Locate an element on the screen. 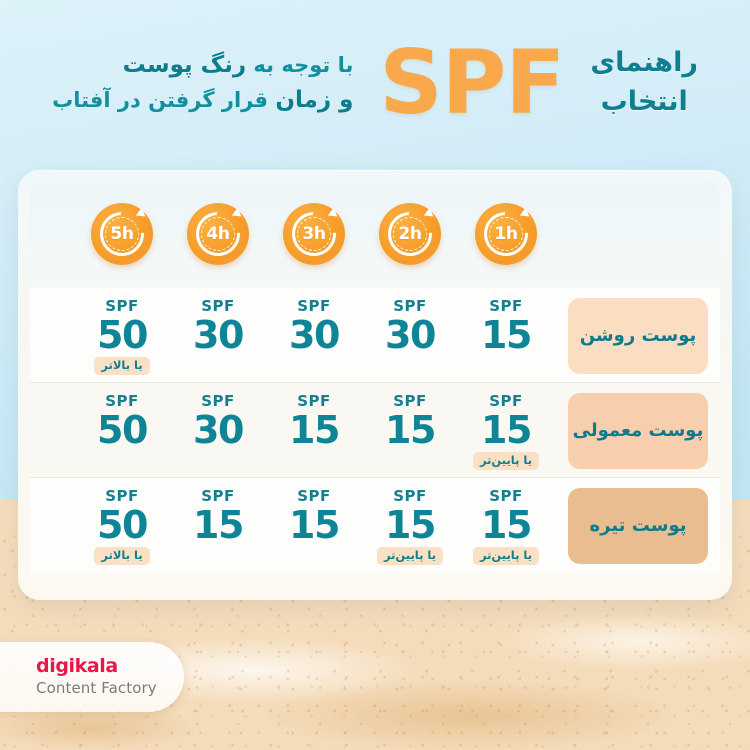  timer-icon-4h: 4h is located at coordinates (218, 234).